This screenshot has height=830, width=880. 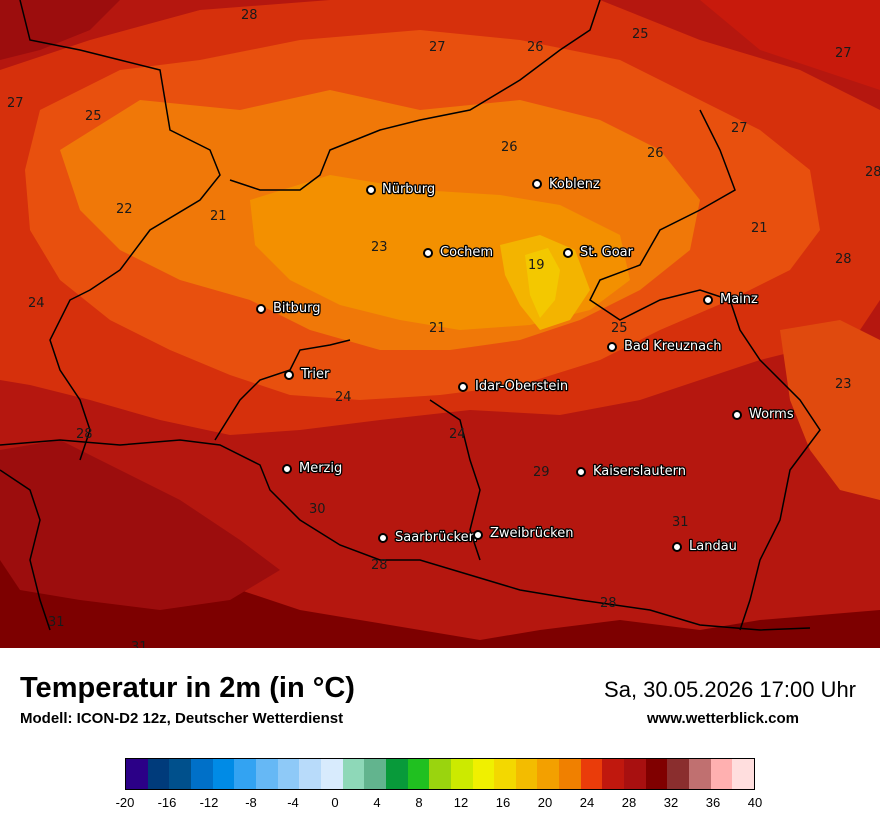 I want to click on city-marker: Mainz, so click(x=731, y=299).